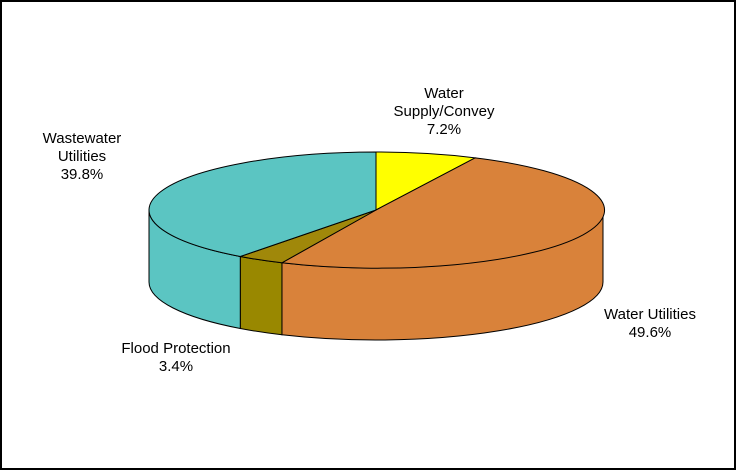 Image resolution: width=736 pixels, height=470 pixels. I want to click on slice-label-1: Water Utilities 49.6%, so click(650, 323).